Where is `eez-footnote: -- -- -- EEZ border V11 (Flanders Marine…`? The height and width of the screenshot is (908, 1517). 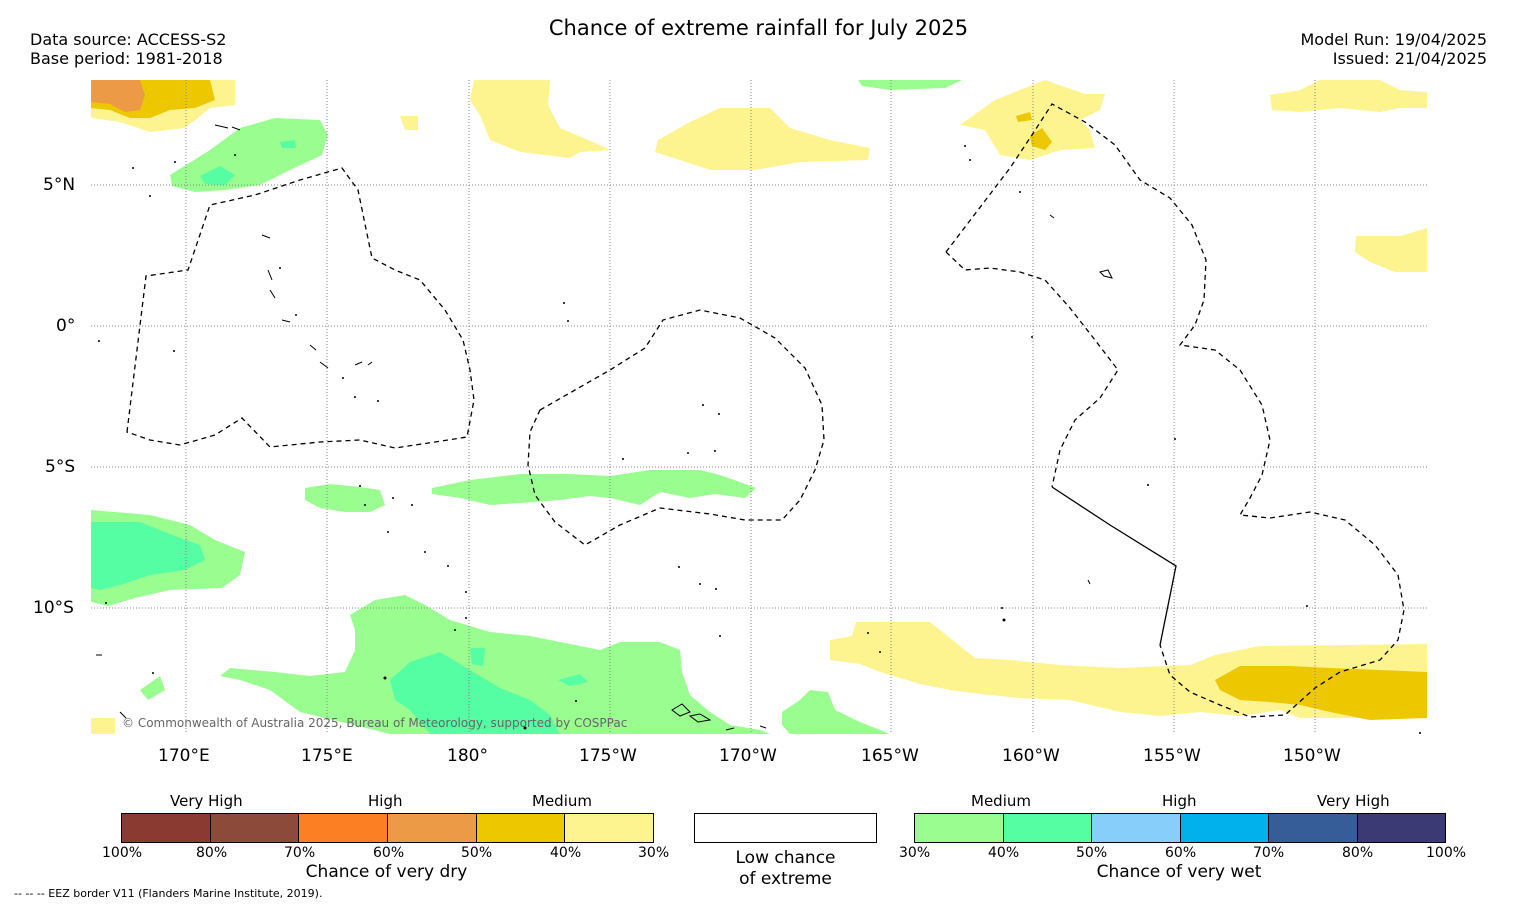 eez-footnote: -- -- -- EEZ border V11 (Flanders Marine… is located at coordinates (168, 893).